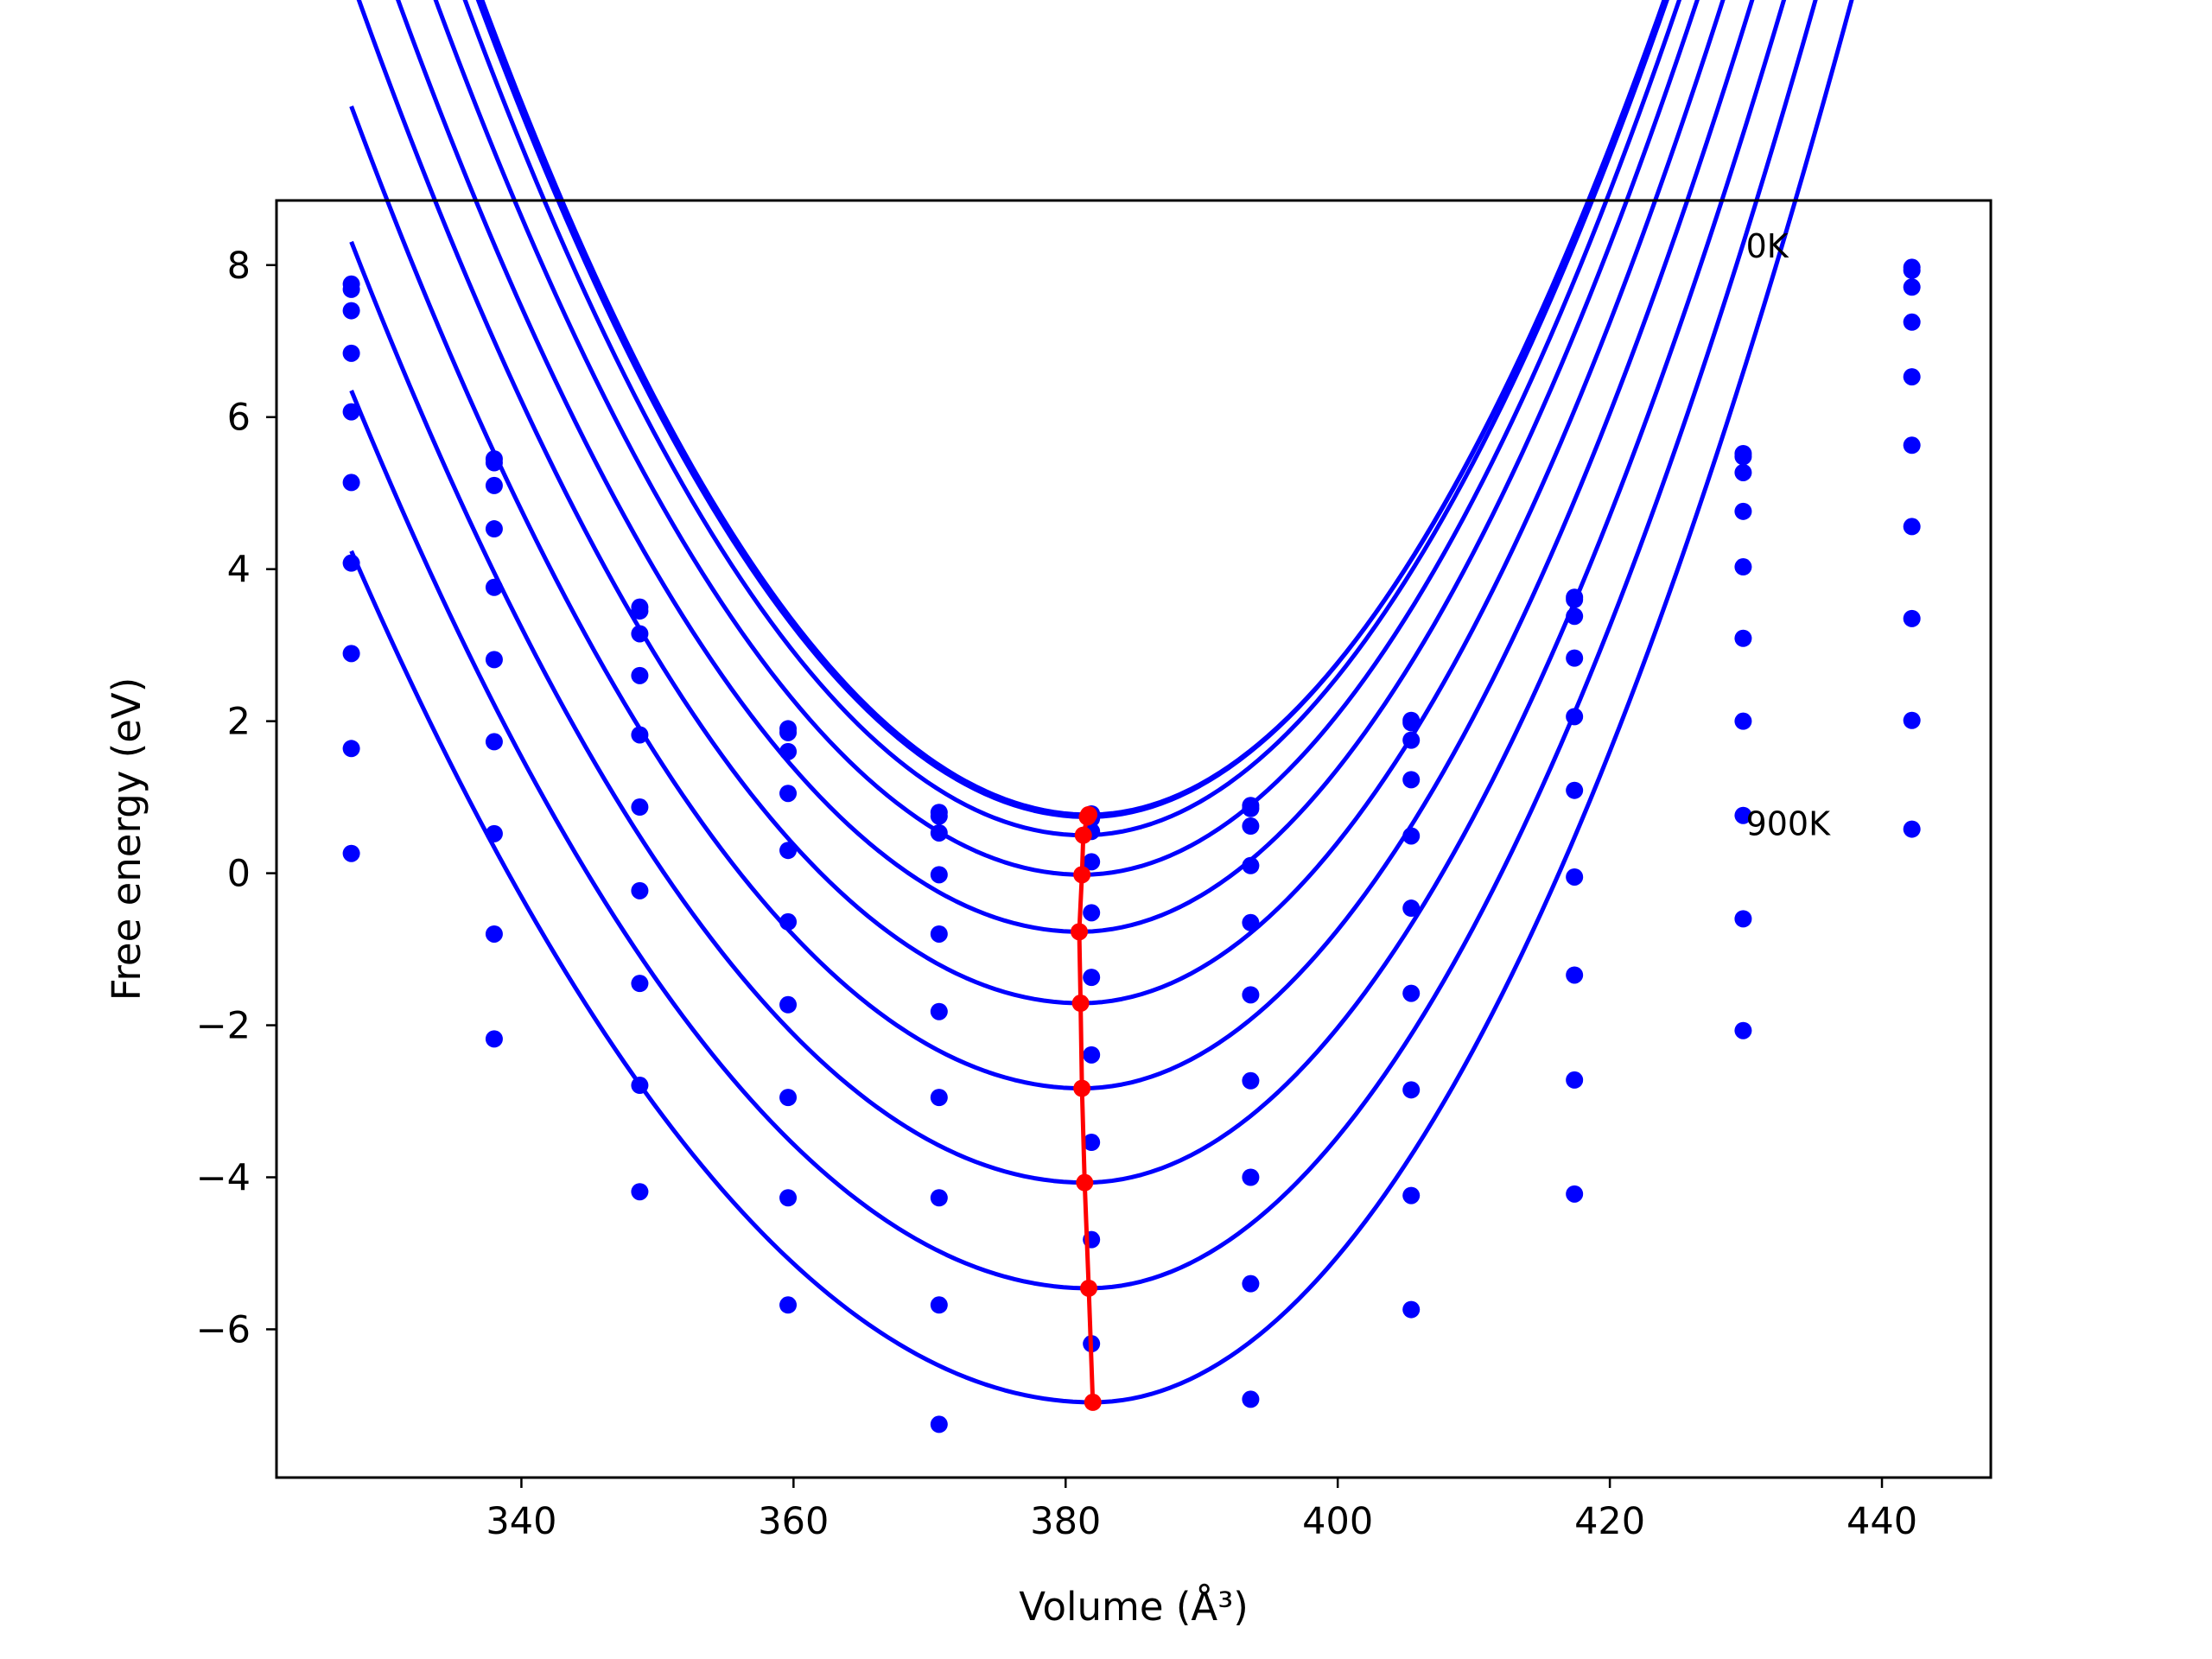  I want to click on x-tick-label: 420, so click(1609, 1521).